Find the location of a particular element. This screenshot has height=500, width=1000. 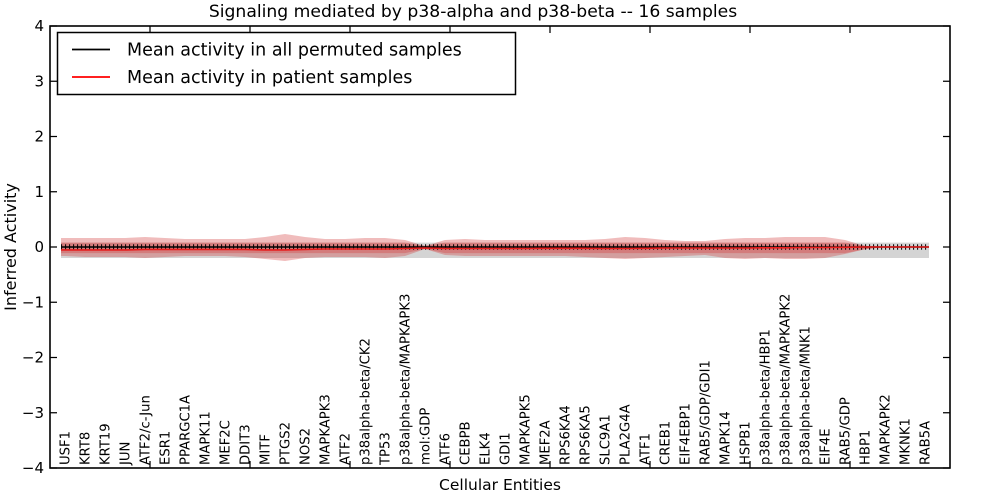

x-category-label: HBP1 is located at coordinates (866, 447).